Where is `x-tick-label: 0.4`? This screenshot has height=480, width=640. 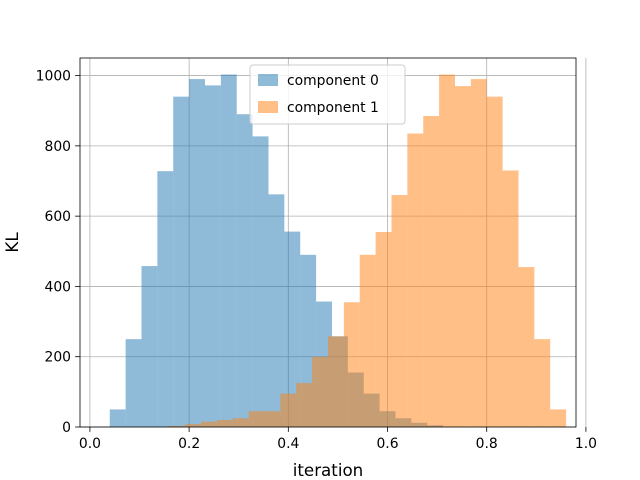
x-tick-label: 0.4 is located at coordinates (288, 444).